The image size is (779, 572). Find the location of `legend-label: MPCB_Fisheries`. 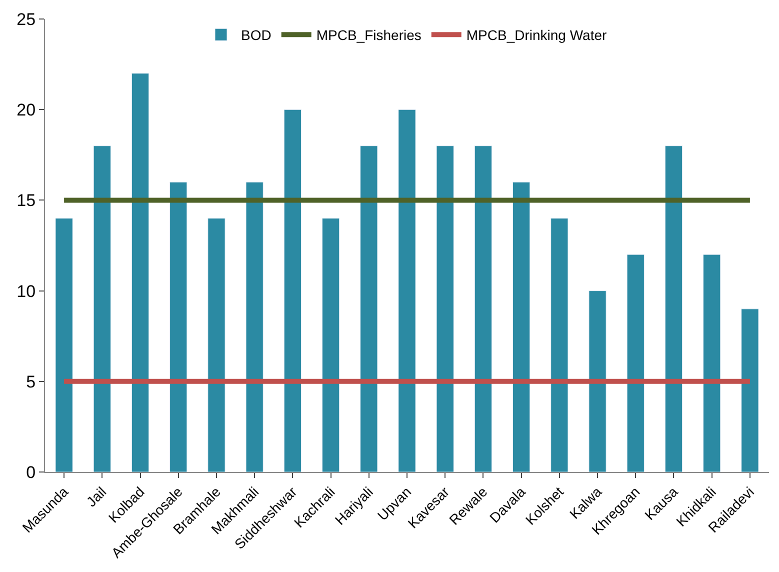

legend-label: MPCB_Fisheries is located at coordinates (369, 35).